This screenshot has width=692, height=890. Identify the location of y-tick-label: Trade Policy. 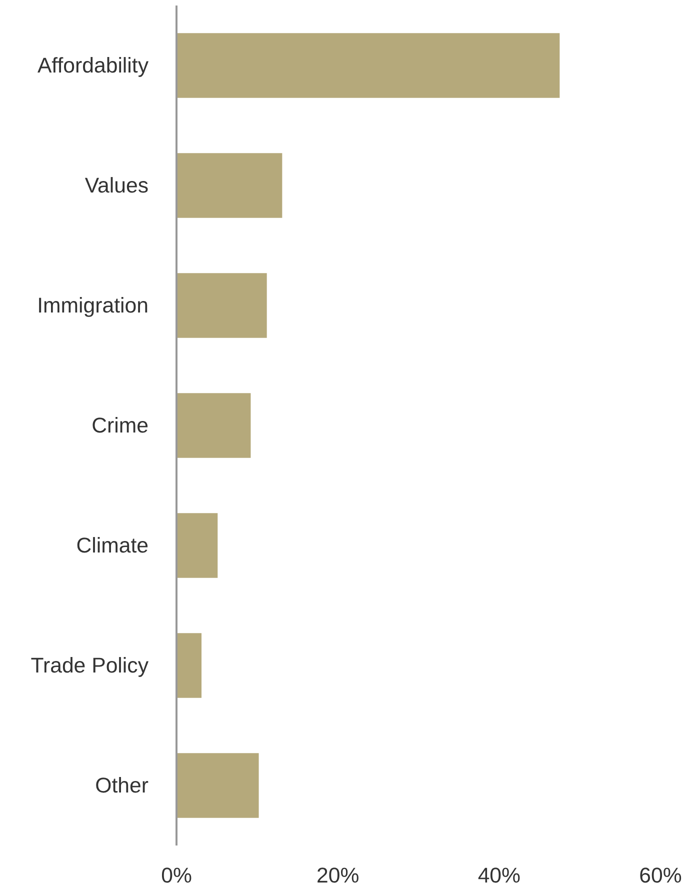
(89, 666).